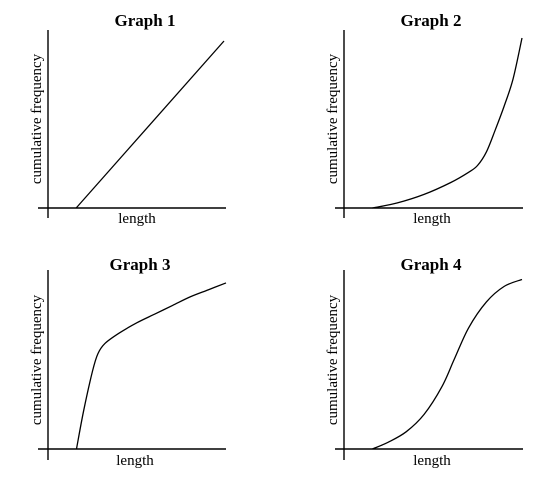 This screenshot has width=558, height=486. What do you see at coordinates (431, 264) in the screenshot?
I see `chart-title: Graph 4` at bounding box center [431, 264].